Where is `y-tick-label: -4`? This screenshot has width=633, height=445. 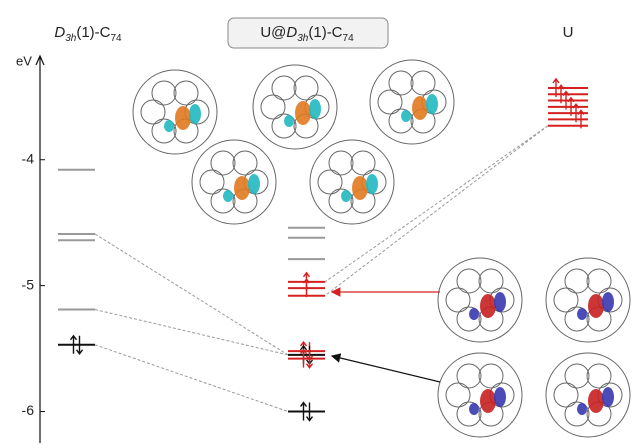 y-tick-label: -4 is located at coordinates (28, 158).